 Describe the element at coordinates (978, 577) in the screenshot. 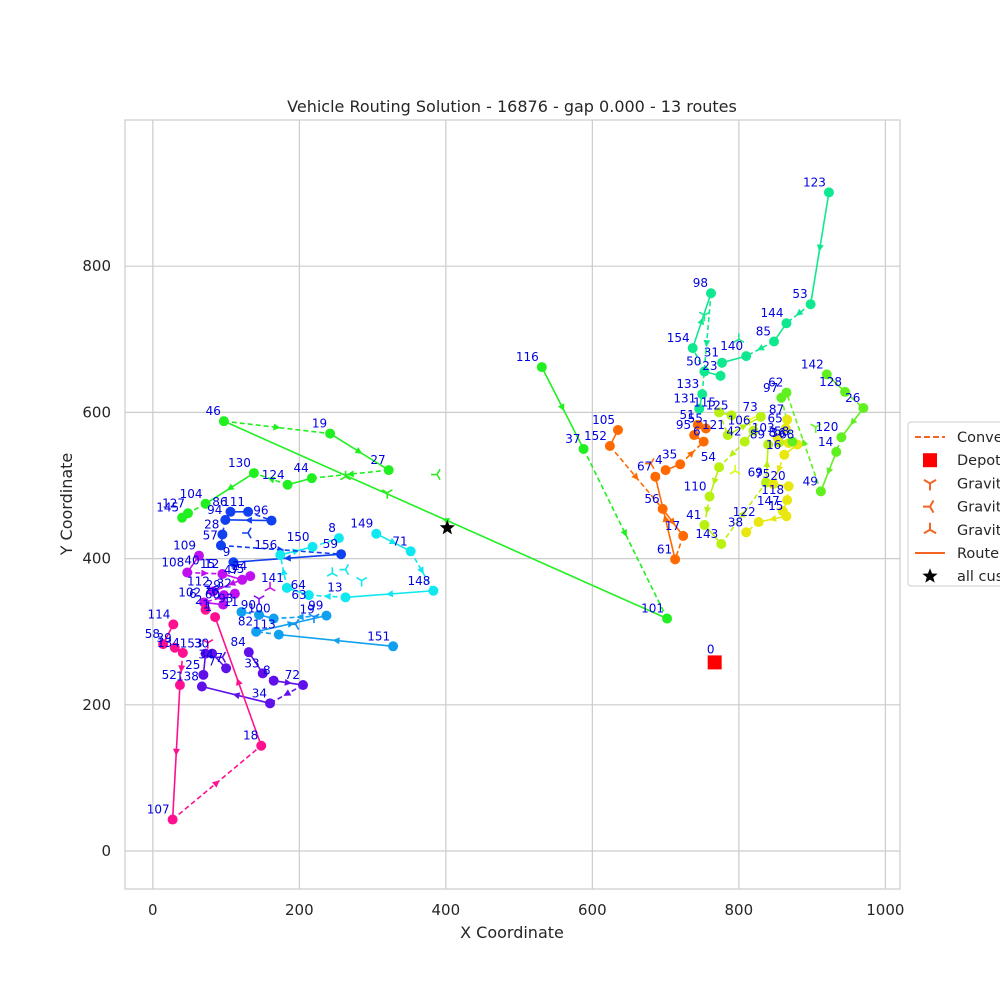

I see `legend-label: all cus` at that location.